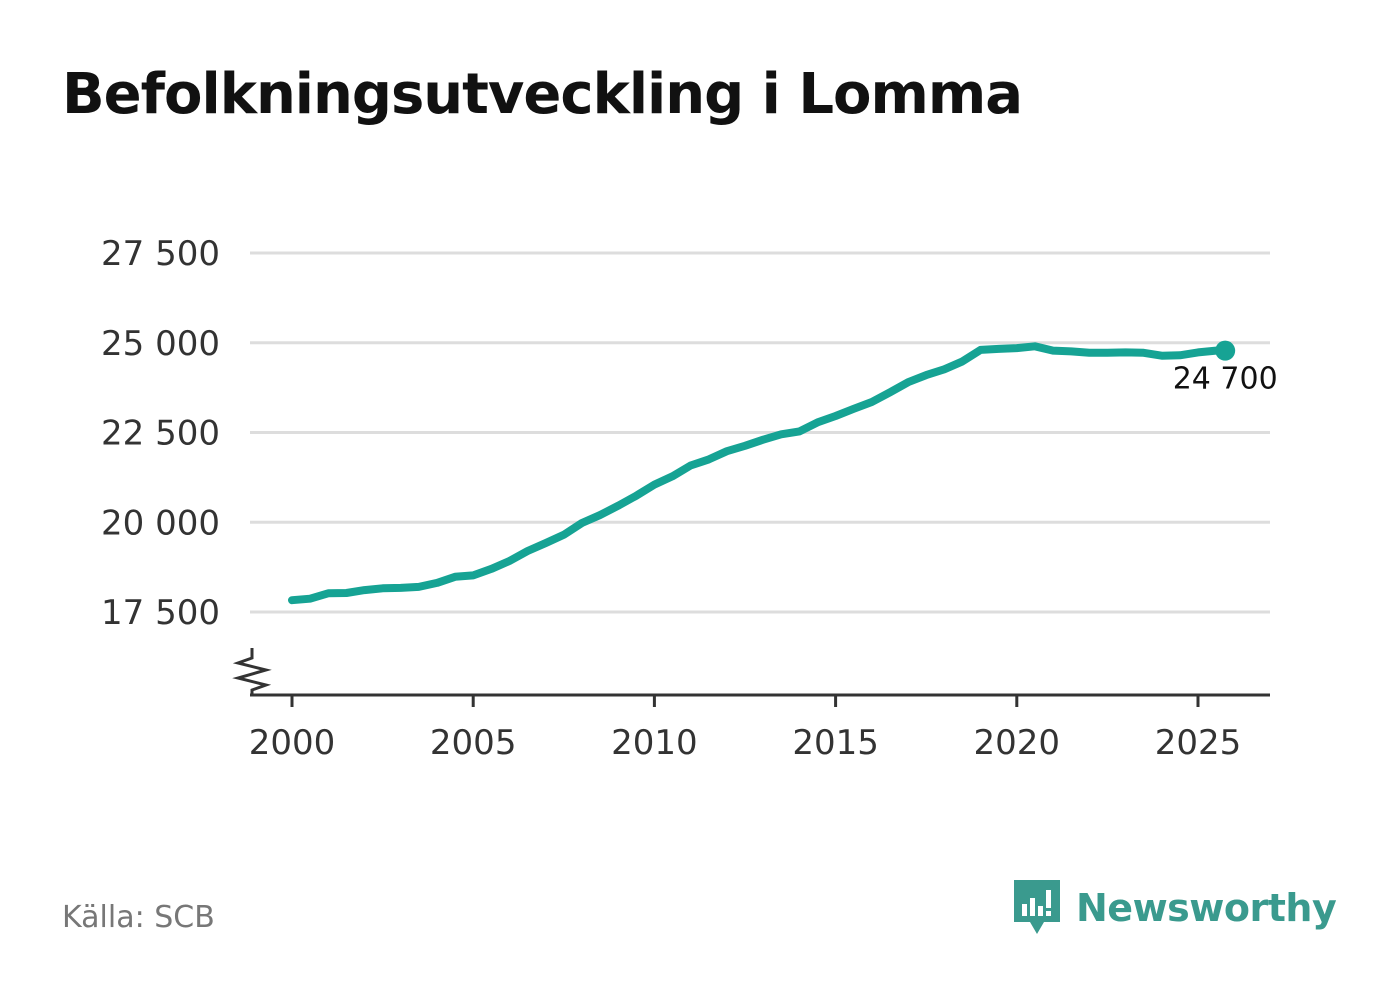 The height and width of the screenshot is (999, 1382). Describe the element at coordinates (292, 743) in the screenshot. I see `x-tick-label: 2000` at that location.